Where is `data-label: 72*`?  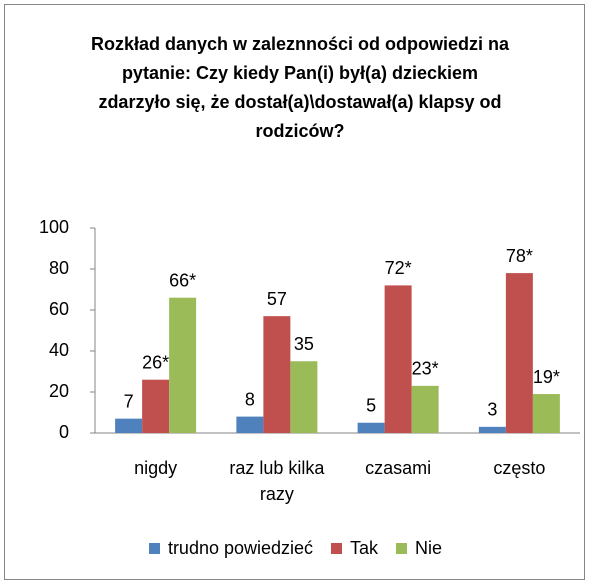
data-label: 72* is located at coordinates (398, 268).